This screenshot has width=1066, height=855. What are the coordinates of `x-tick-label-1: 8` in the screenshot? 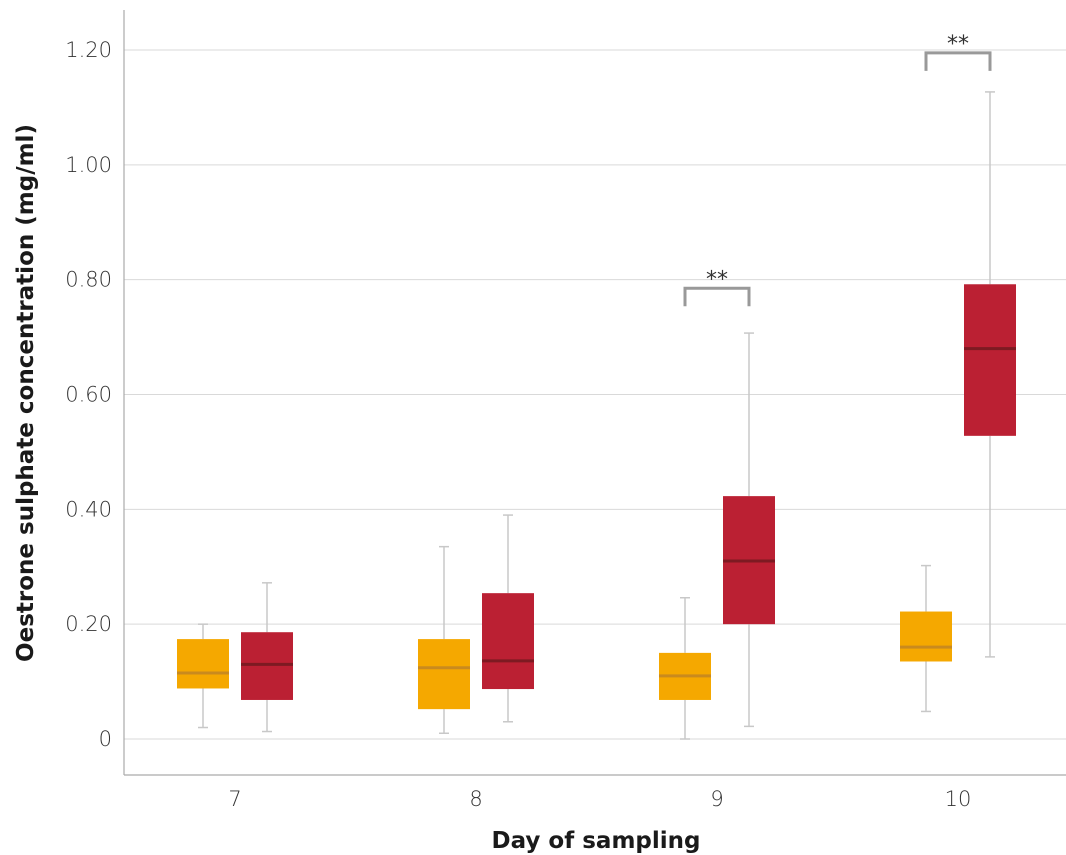 It's located at (475, 799).